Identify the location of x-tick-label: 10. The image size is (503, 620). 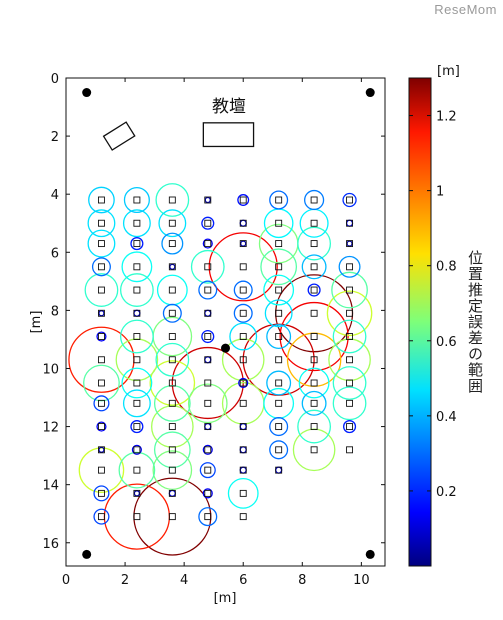
(361, 580).